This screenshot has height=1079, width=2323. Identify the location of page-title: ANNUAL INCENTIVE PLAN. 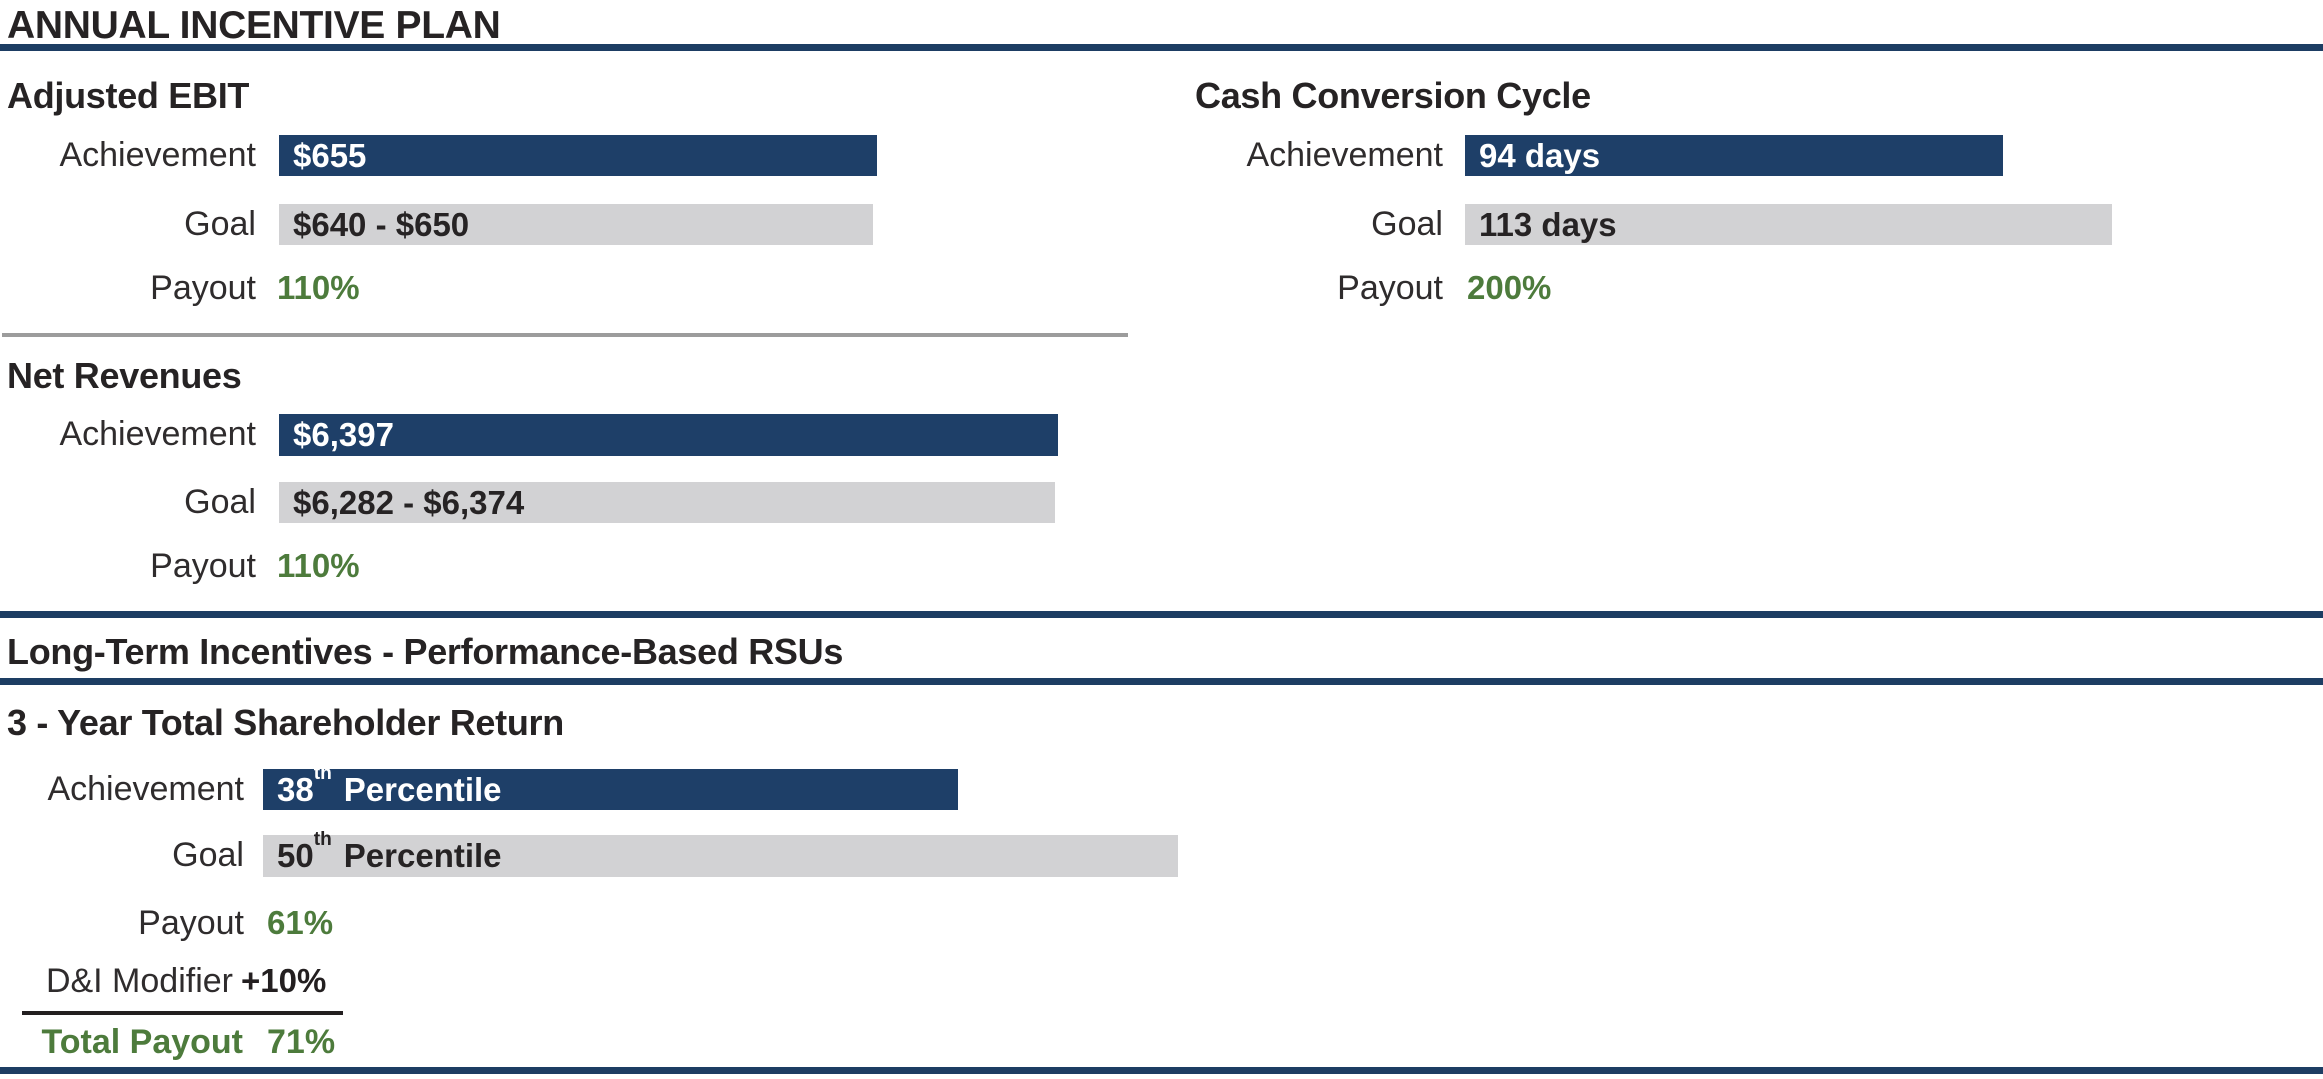
(254, 25).